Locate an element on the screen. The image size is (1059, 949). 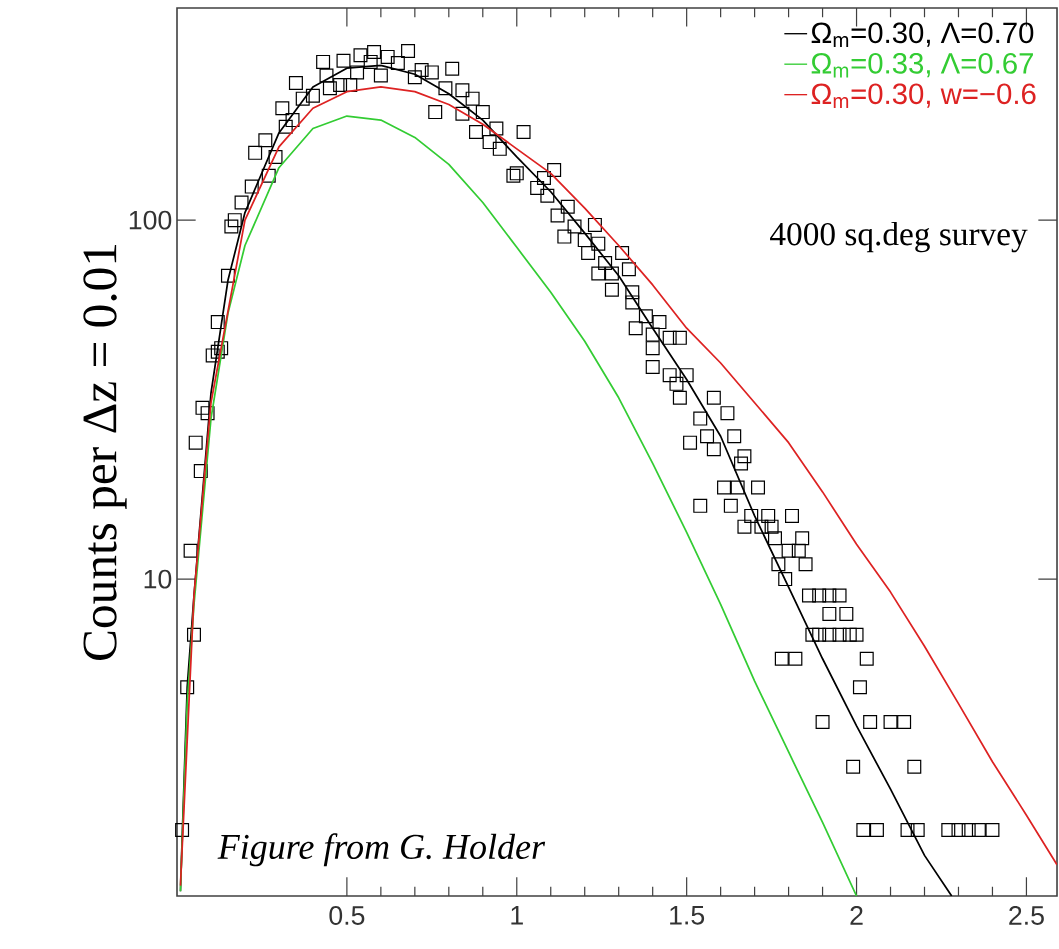
annotation: Figure from G. Holder is located at coordinates (381, 850).